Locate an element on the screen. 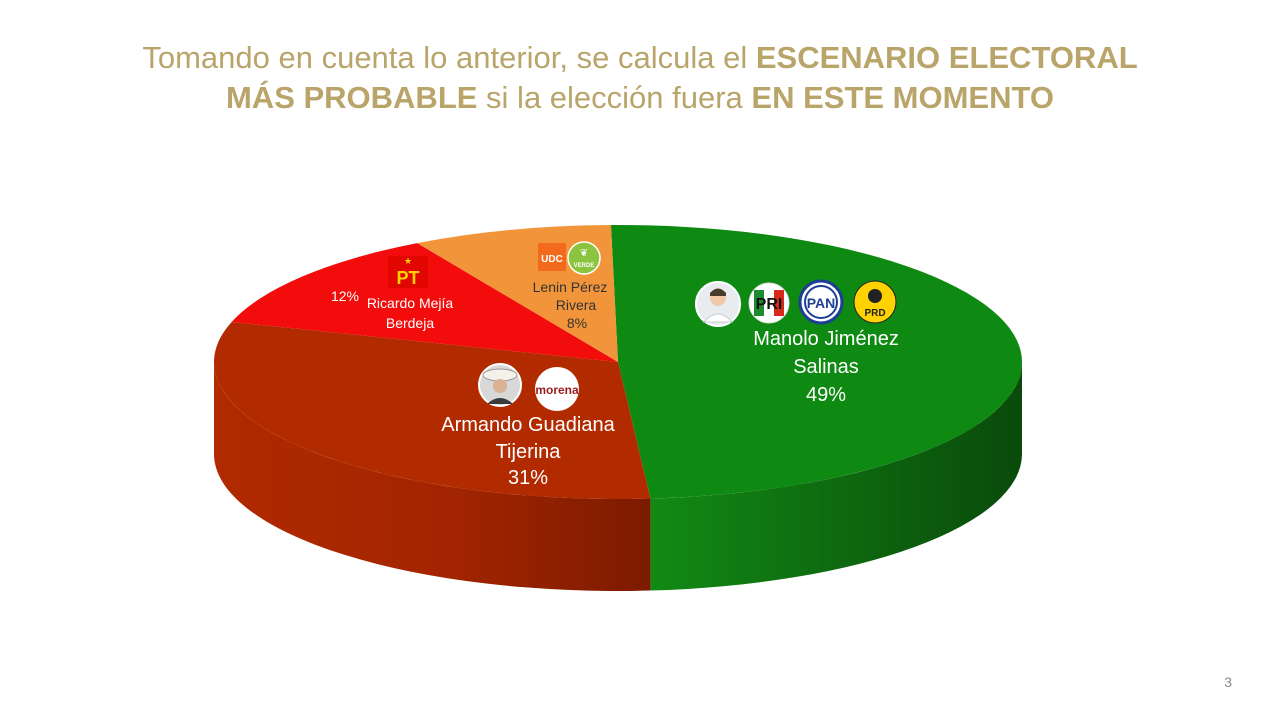 The width and height of the screenshot is (1280, 720). label-ricardo-value: 12% is located at coordinates (345, 296).